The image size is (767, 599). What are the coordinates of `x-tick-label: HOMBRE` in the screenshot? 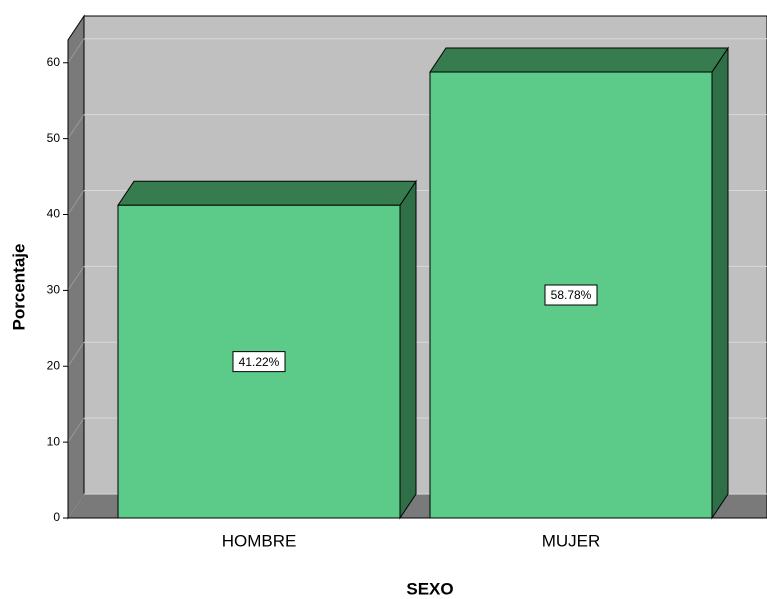 It's located at (259, 540).